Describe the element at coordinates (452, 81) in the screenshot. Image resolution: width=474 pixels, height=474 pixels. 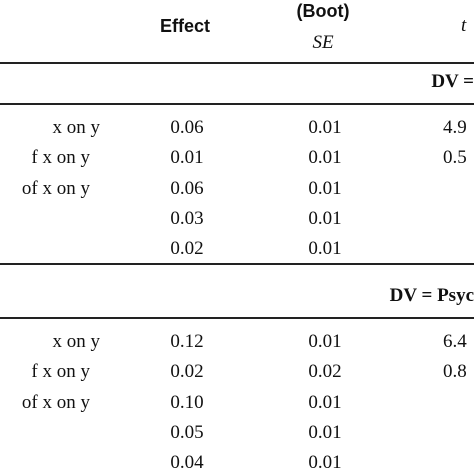
I see `section-title: DV =` at that location.